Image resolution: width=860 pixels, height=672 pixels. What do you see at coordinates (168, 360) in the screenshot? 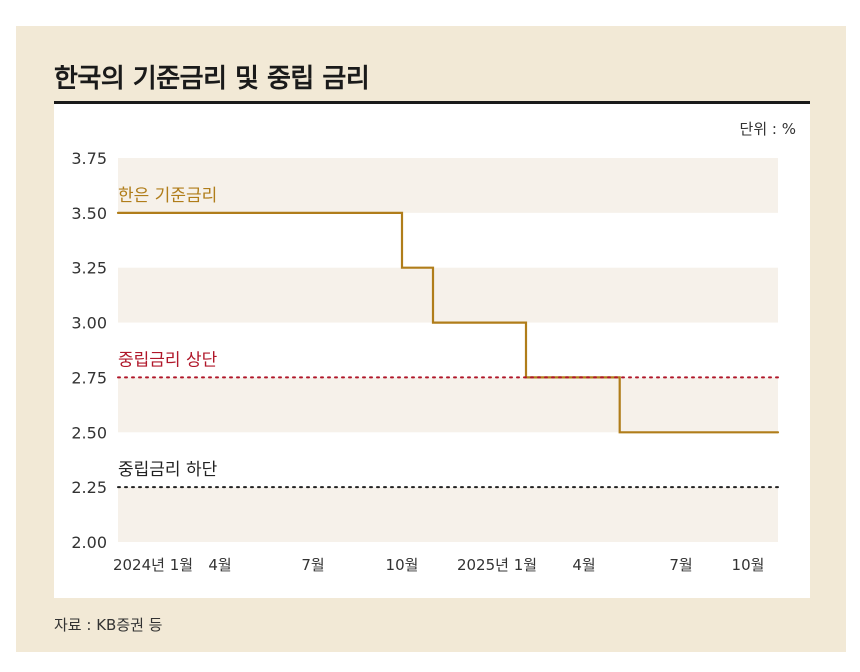
I see `neutral-upper-label: 중립금리 상단` at bounding box center [168, 360].